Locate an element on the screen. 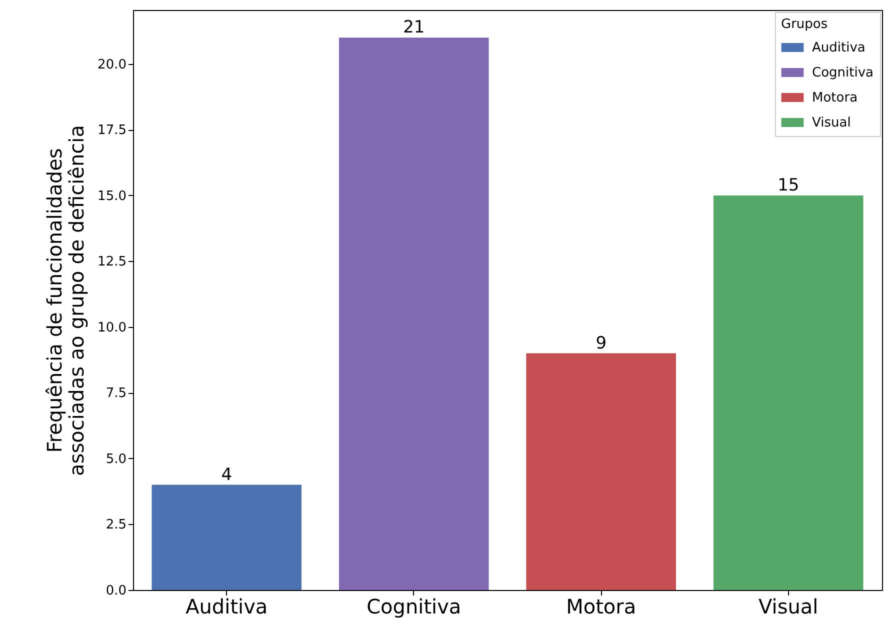 The height and width of the screenshot is (631, 884). data-label: 15 is located at coordinates (789, 185).